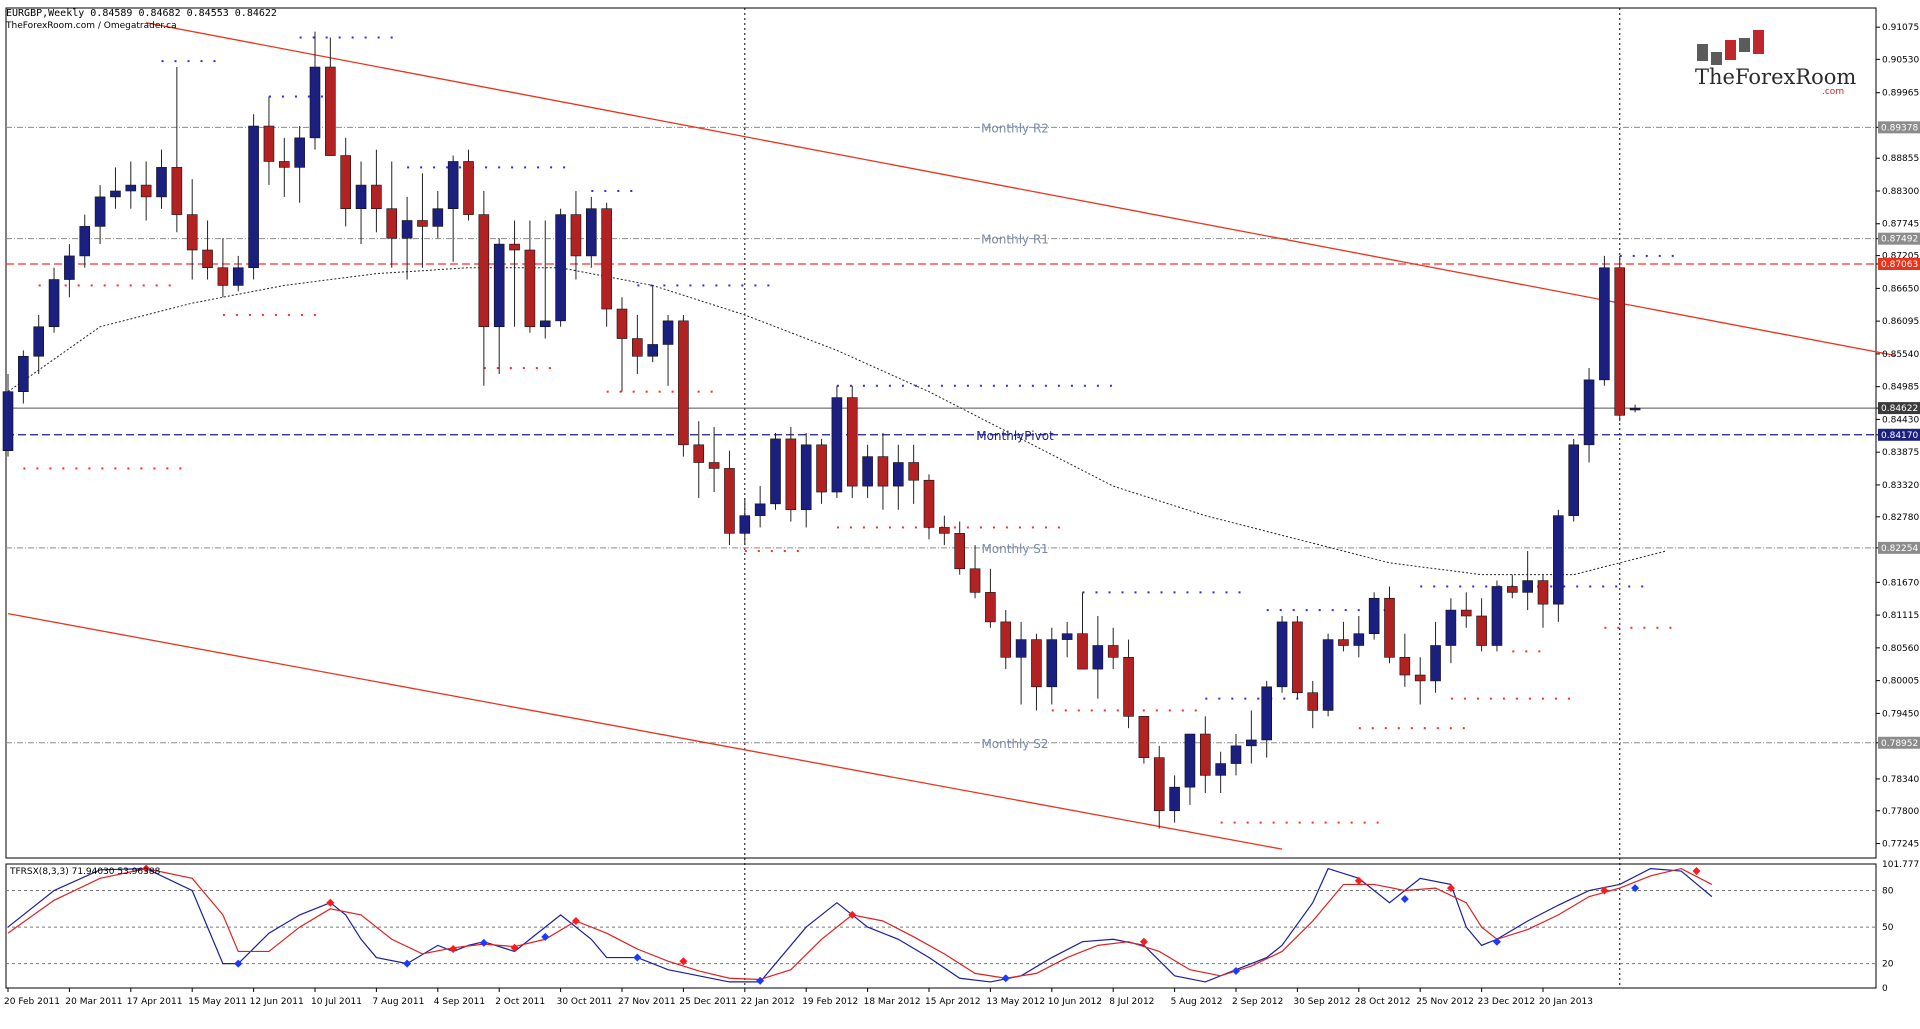 This screenshot has height=1029, width=1920. Describe the element at coordinates (860, 925) in the screenshot. I see `osc-series-main` at that location.